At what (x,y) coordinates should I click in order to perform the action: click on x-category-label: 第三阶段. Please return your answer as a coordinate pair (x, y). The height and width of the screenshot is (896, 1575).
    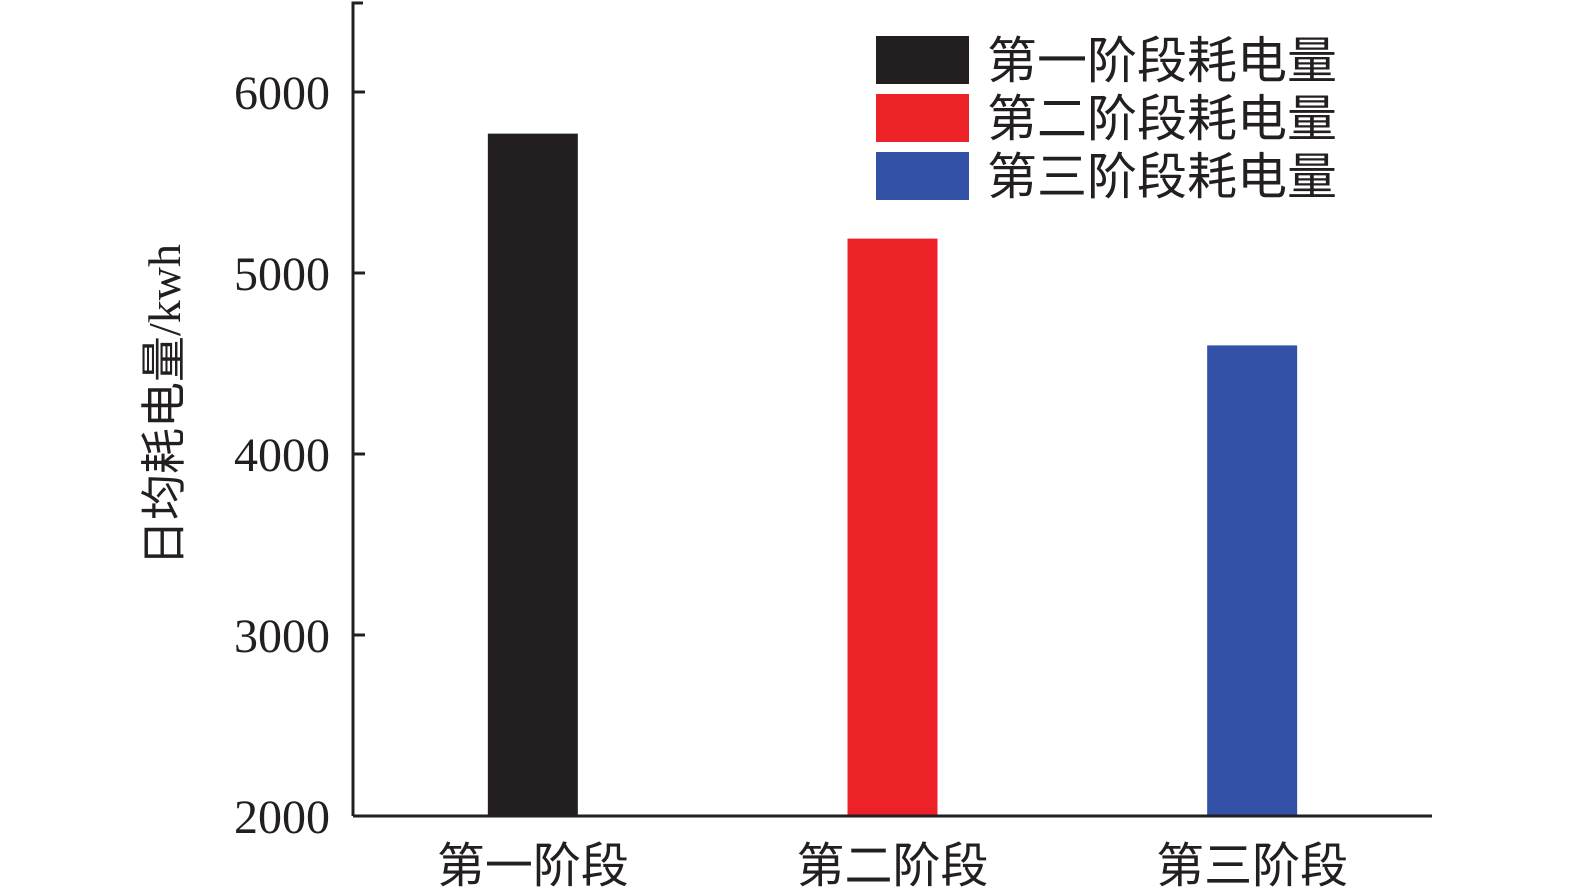
    Looking at the image, I should click on (1252, 866).